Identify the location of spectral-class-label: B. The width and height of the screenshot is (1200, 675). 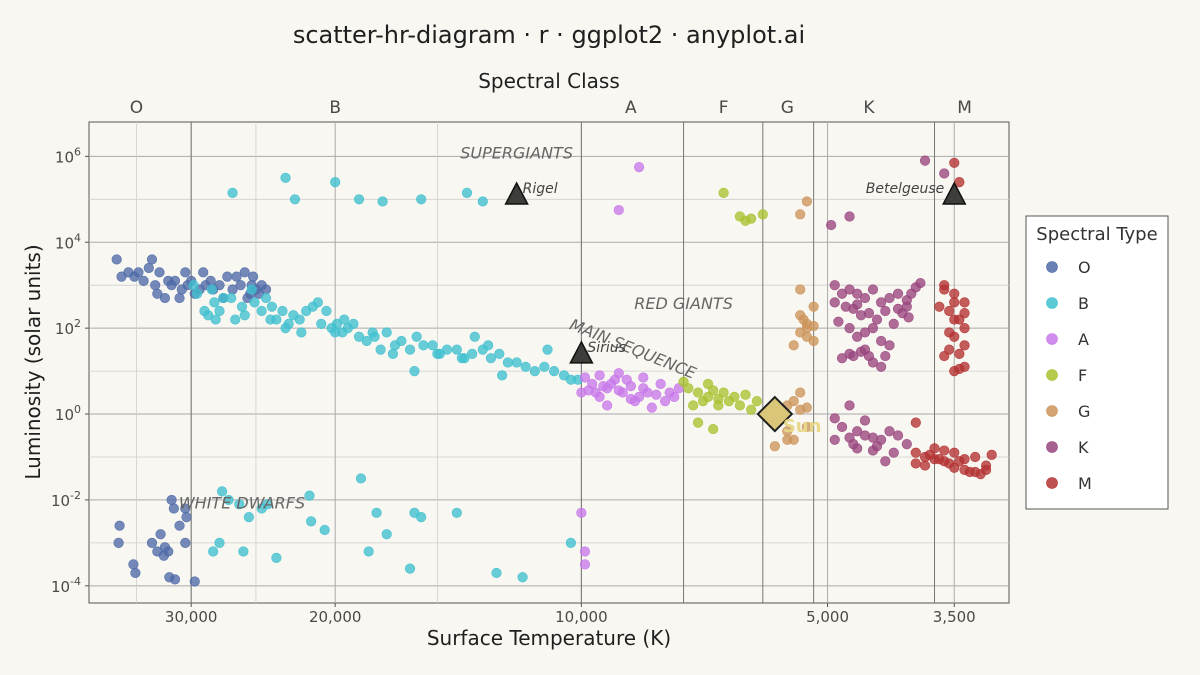
(335, 108).